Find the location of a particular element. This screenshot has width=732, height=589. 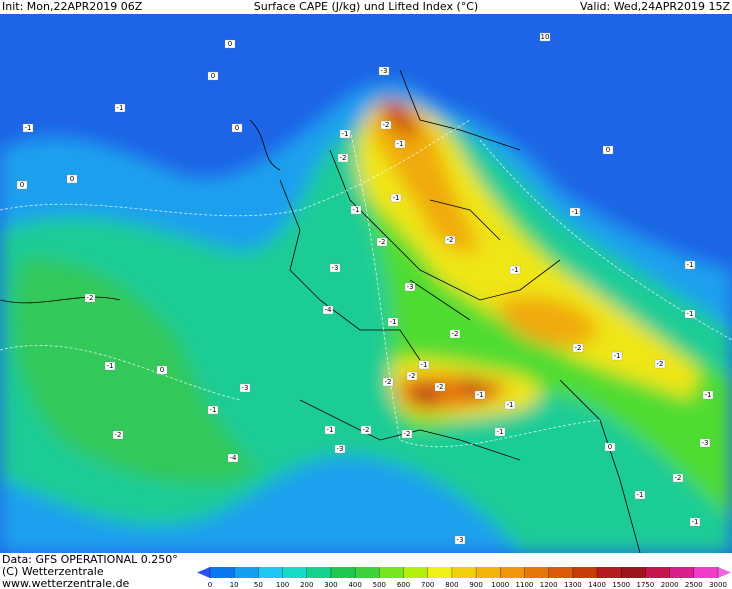

colorbar-label: 900 is located at coordinates (475, 585).